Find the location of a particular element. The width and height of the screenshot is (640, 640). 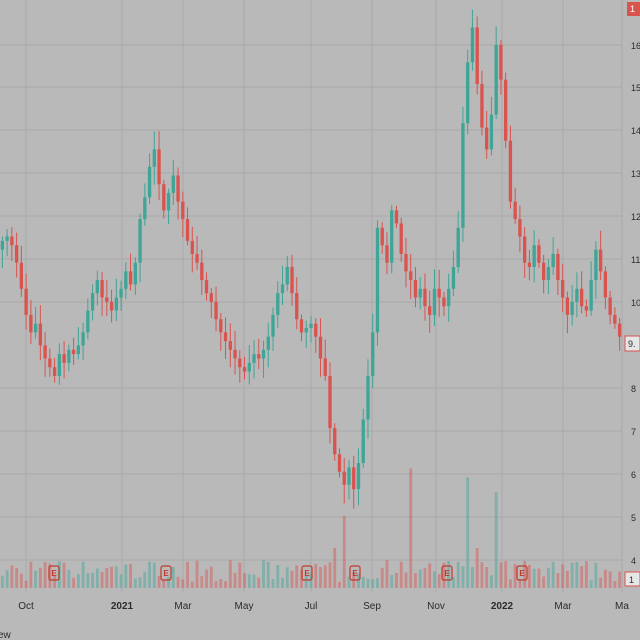

time-tick-label: Oct is located at coordinates (26, 606).